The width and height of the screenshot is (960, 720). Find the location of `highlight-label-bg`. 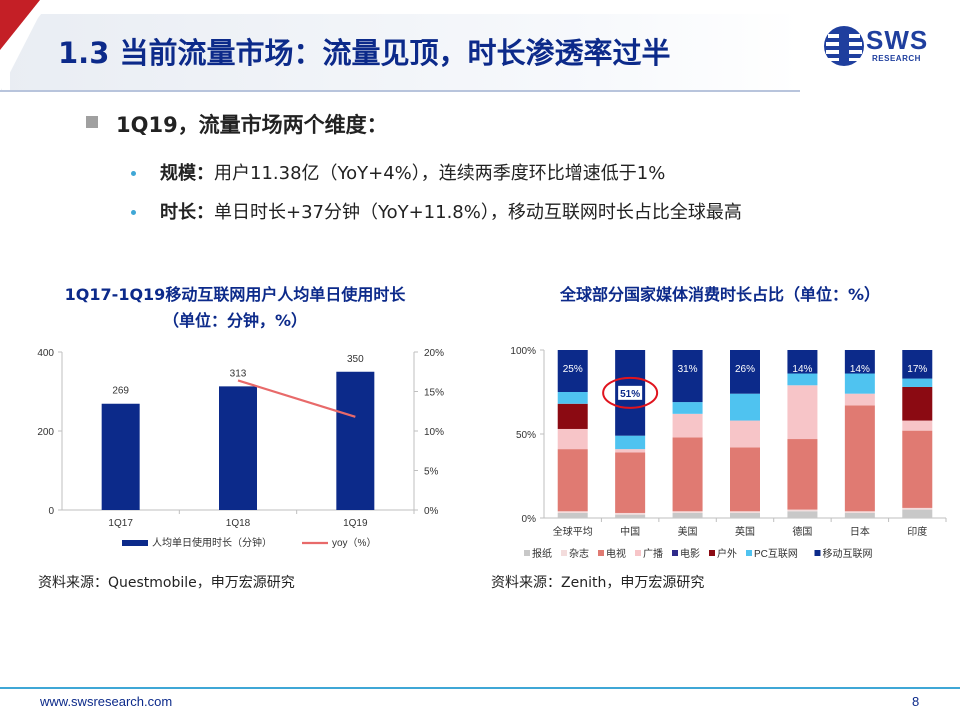

highlight-label-bg is located at coordinates (630, 392).